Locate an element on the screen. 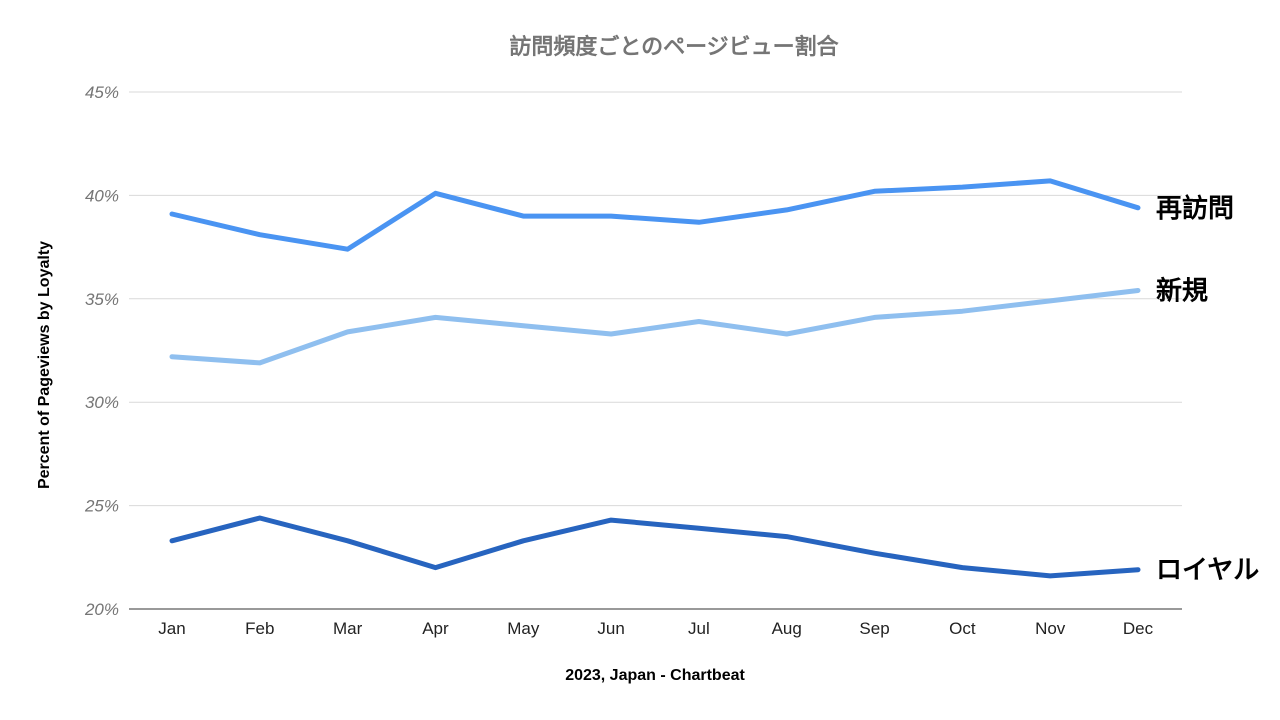 This screenshot has height=720, width=1280. series-label-2: 新規 is located at coordinates (1182, 291).